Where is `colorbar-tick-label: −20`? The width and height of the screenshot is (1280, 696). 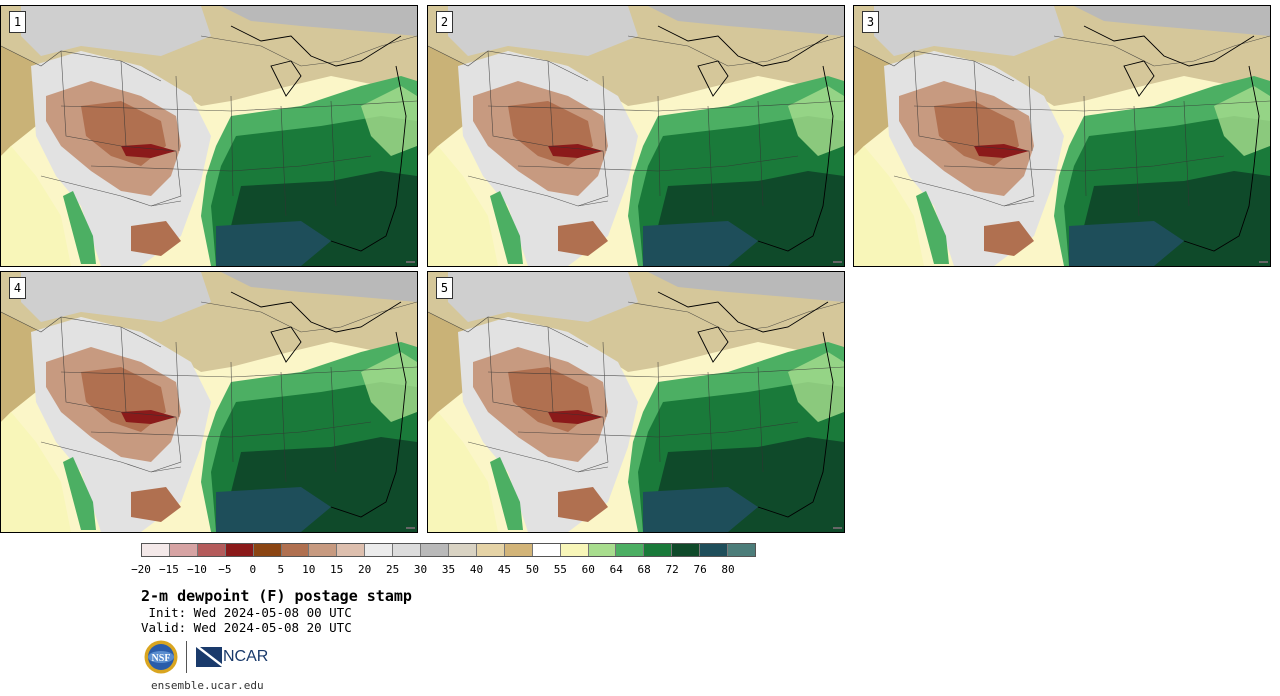
colorbar-tick-label: −20 is located at coordinates (141, 569).